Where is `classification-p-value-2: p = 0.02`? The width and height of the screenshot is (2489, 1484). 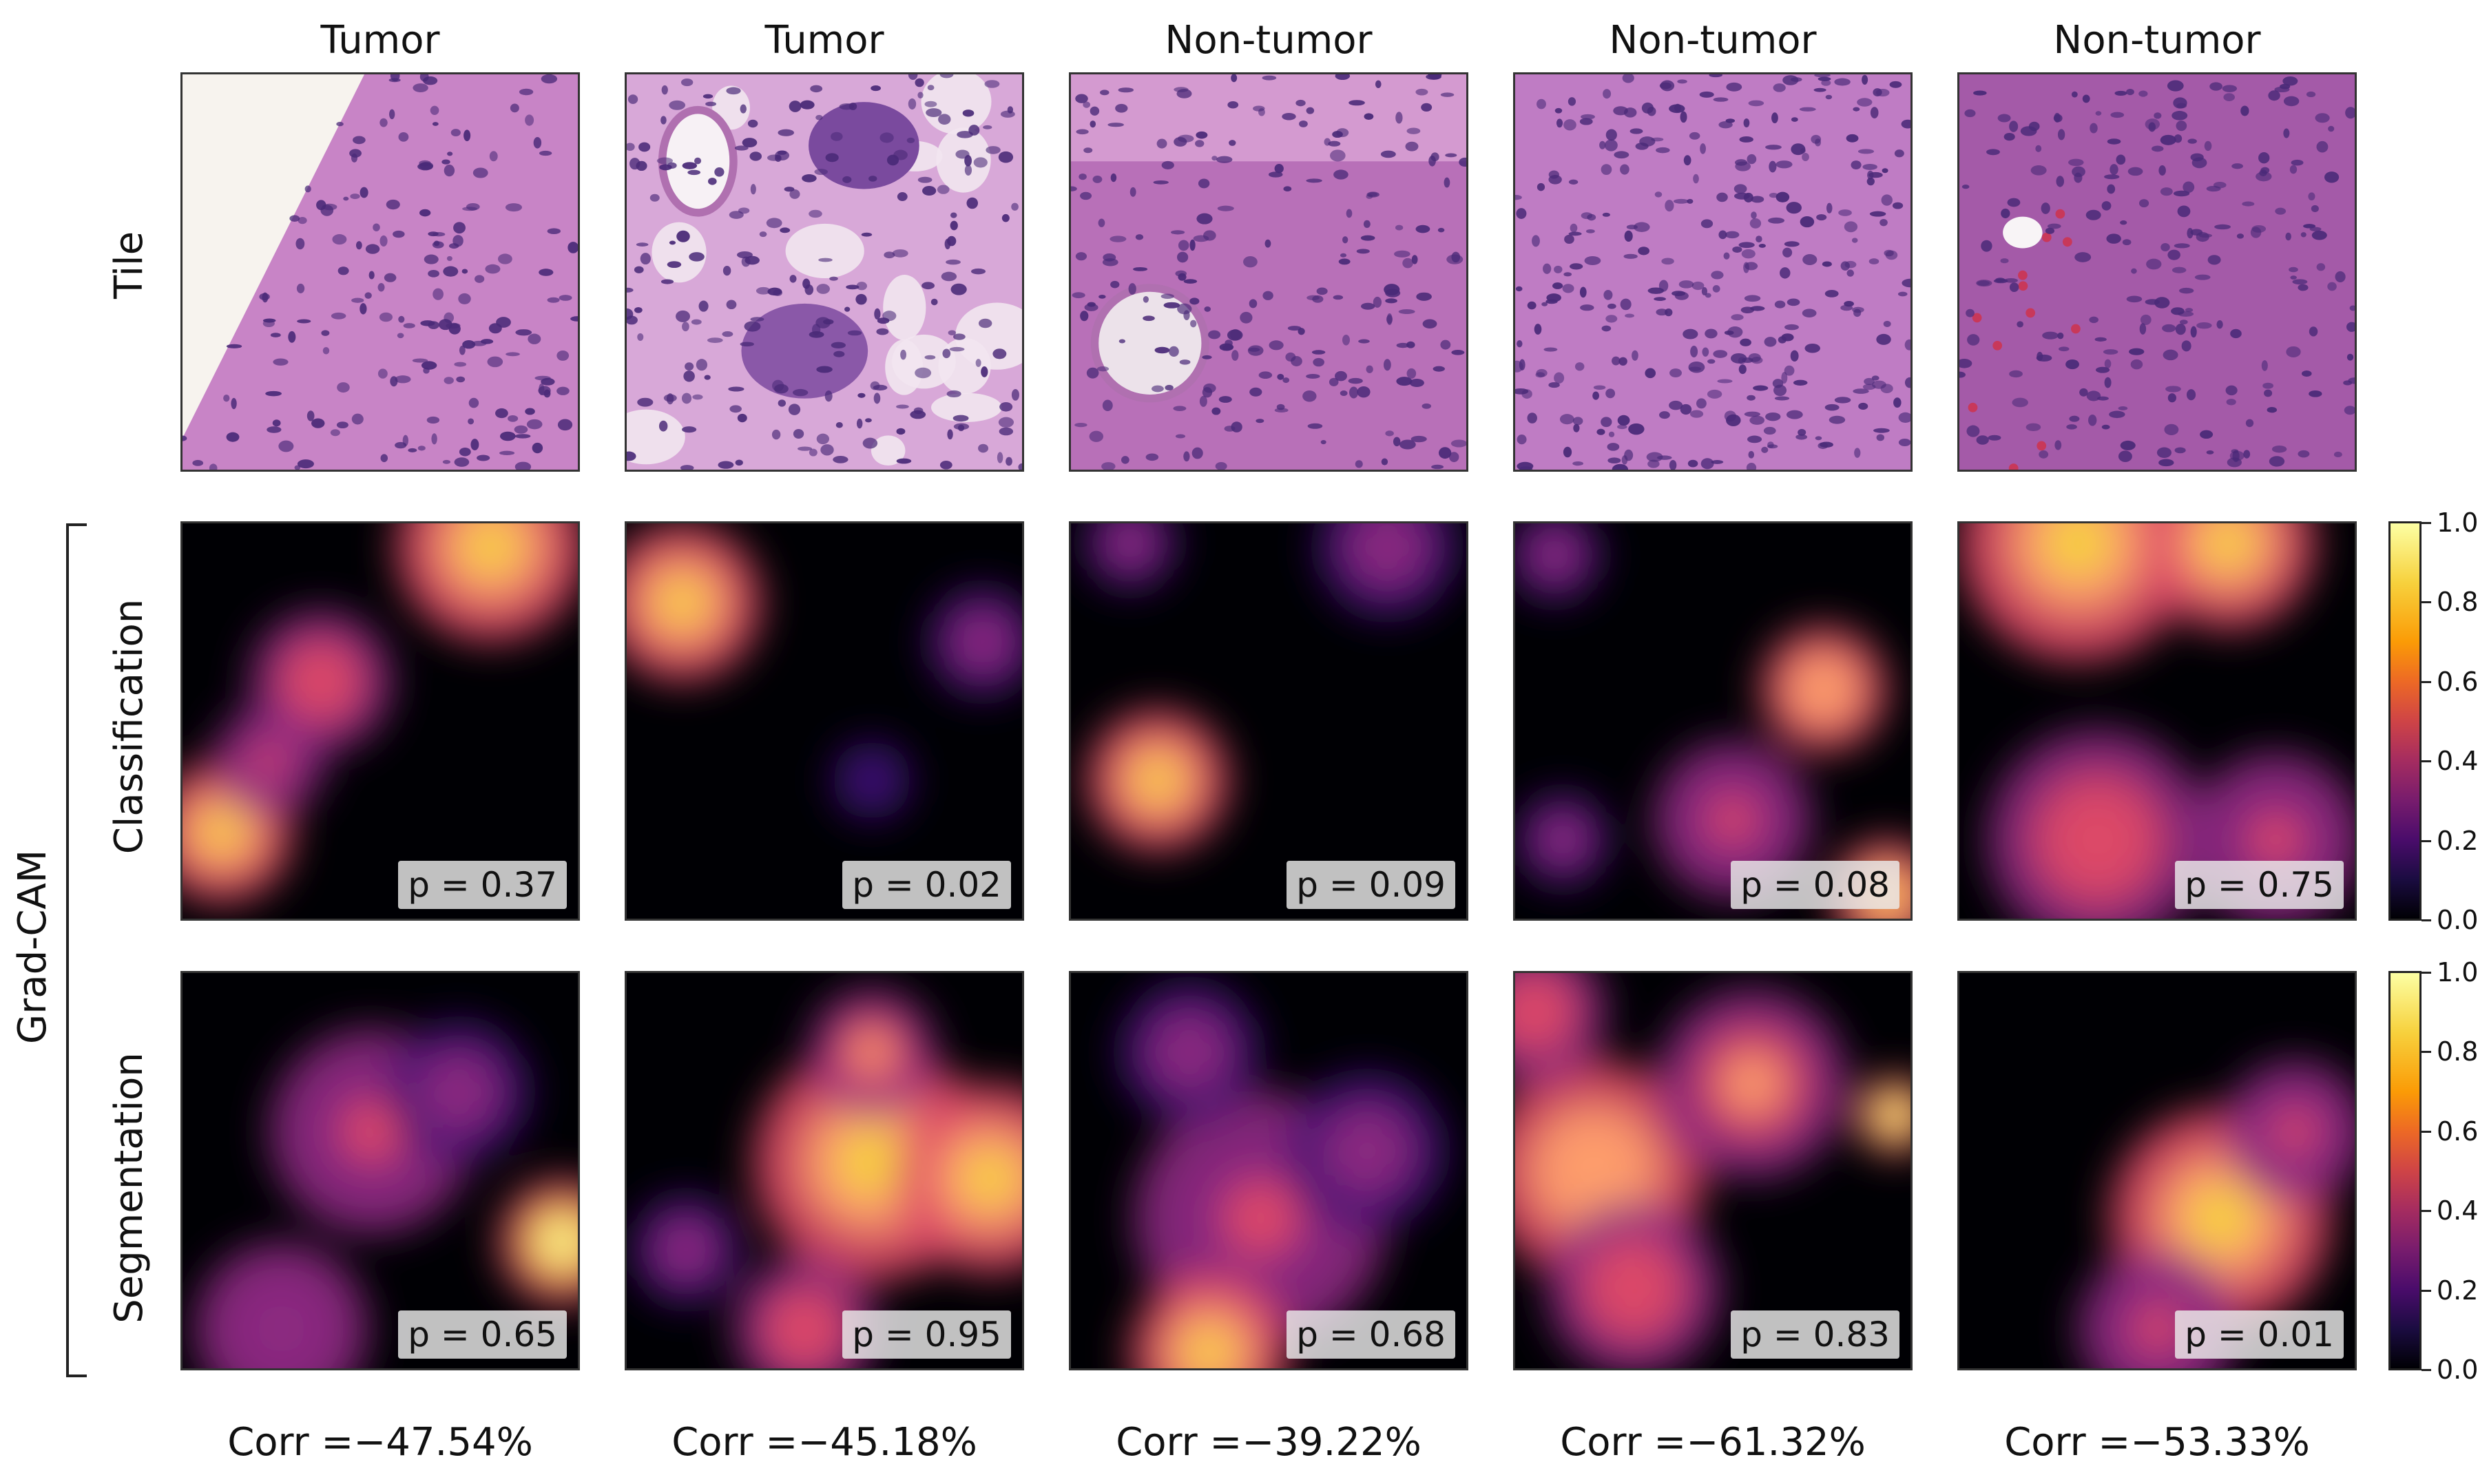 classification-p-value-2: p = 0.02 is located at coordinates (926, 885).